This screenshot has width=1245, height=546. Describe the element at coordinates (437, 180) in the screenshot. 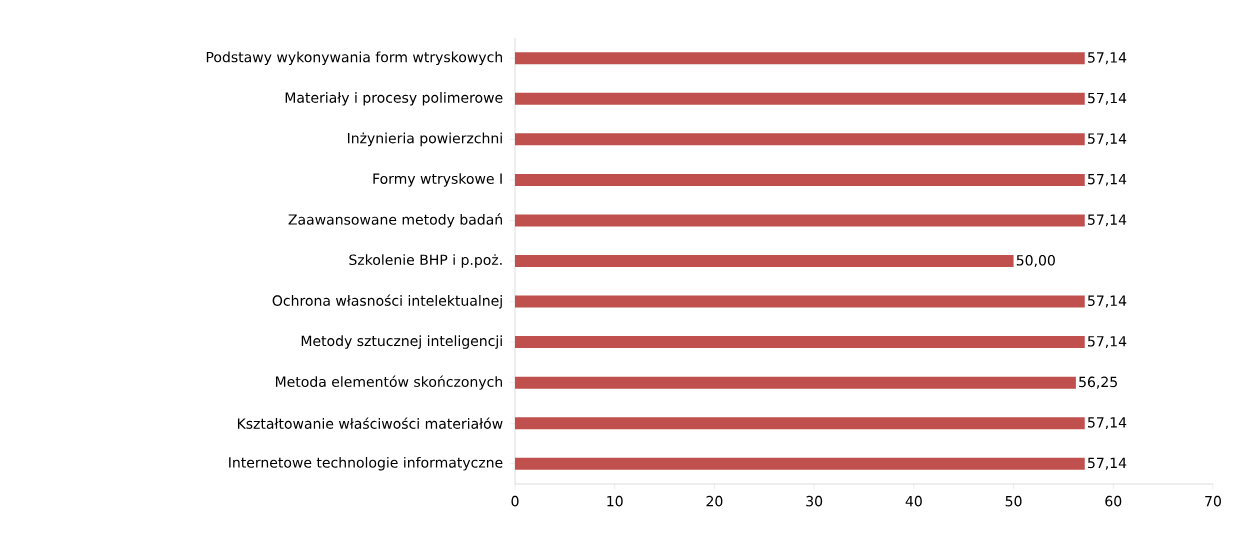

I see `y-tick-label: Formy wtryskowe I` at that location.